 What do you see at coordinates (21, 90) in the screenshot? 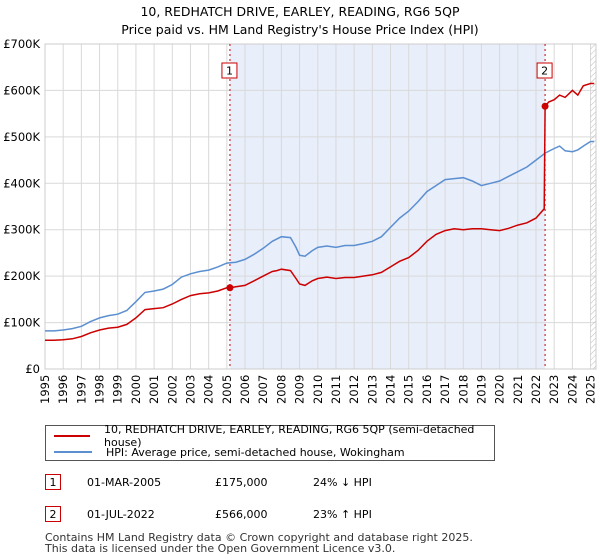
I see `y-tick-label: £600K` at bounding box center [21, 90].